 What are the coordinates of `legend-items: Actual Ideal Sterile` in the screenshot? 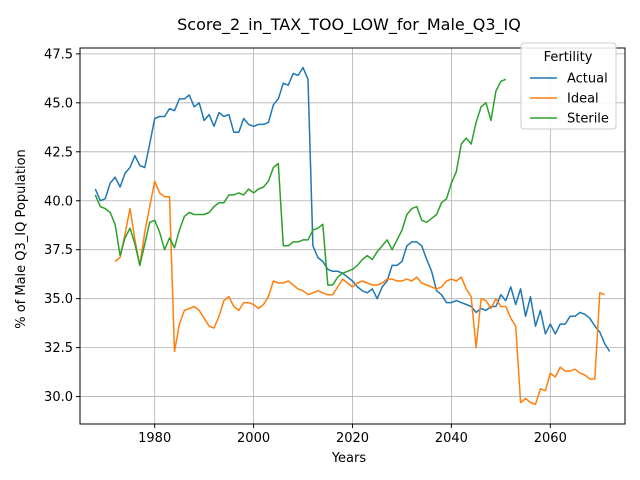 It's located at (569, 99).